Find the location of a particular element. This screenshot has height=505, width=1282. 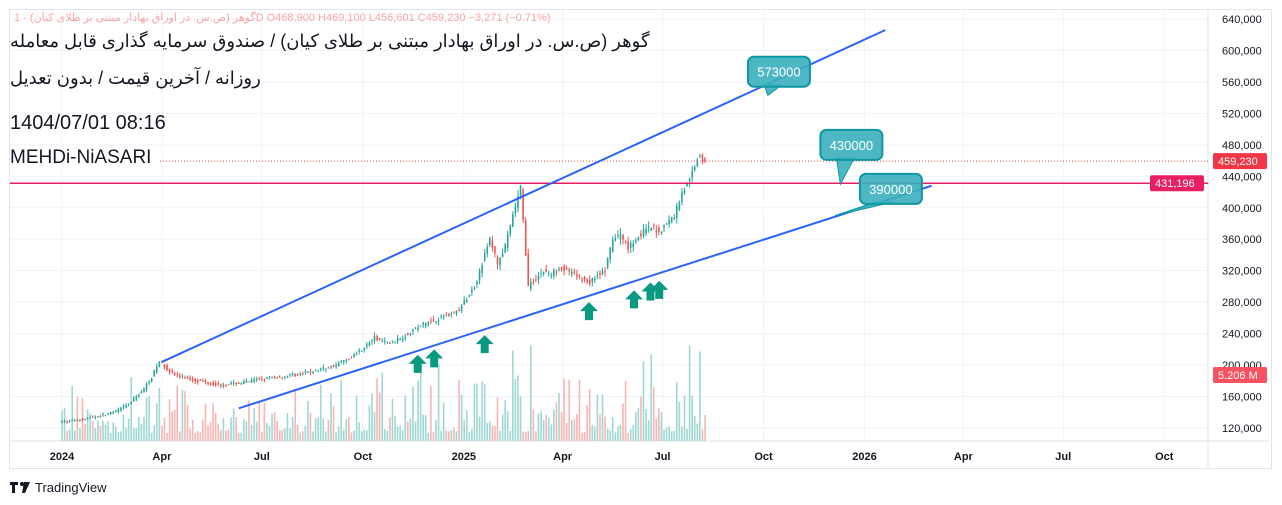

price-tick-label: 160,000 is located at coordinates (1242, 398).